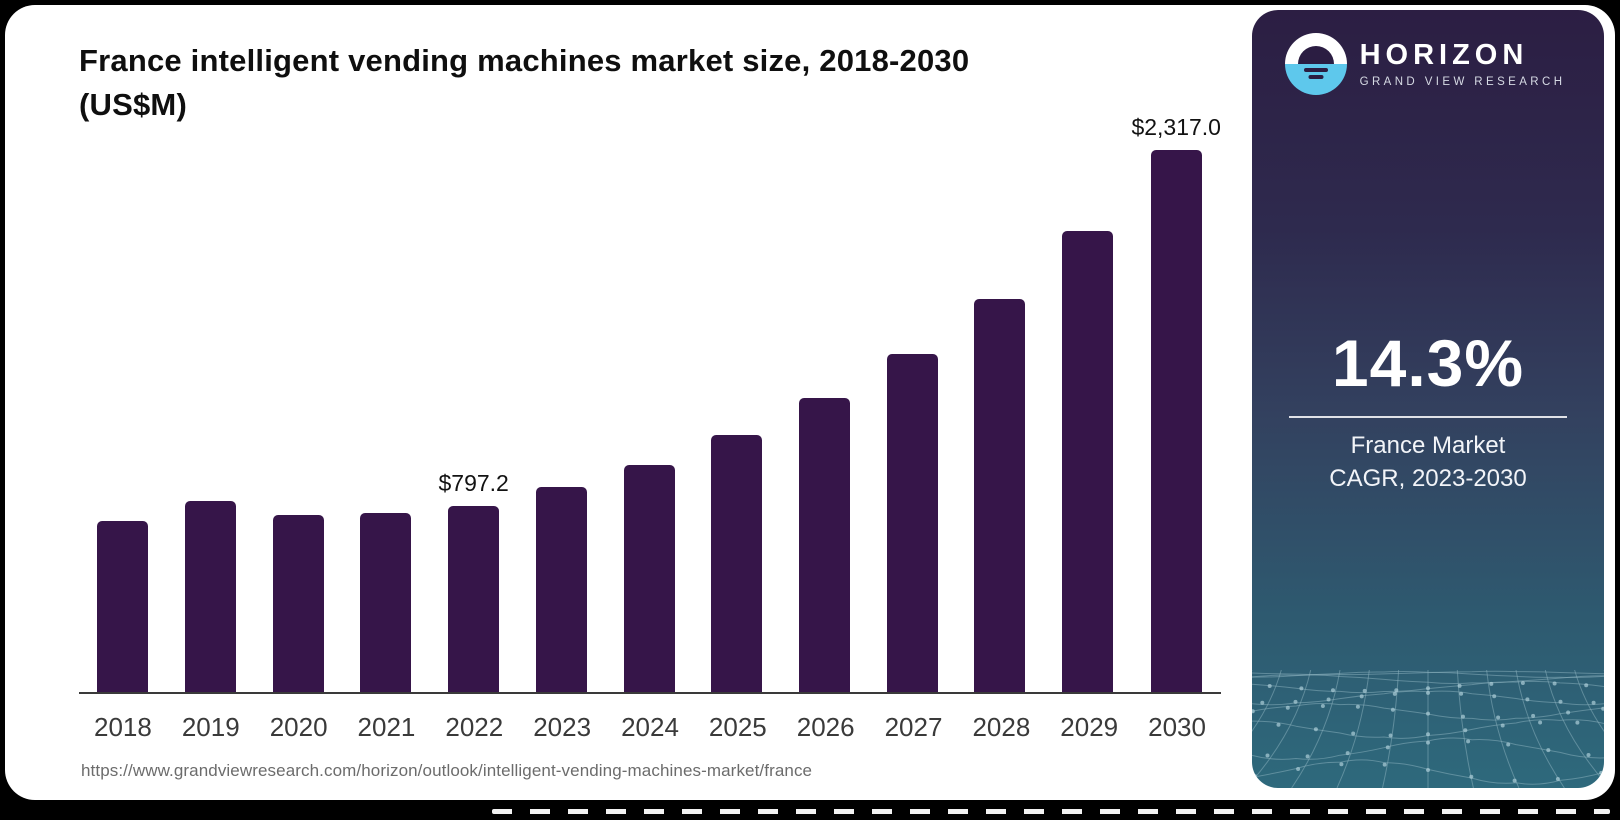 This screenshot has width=1620, height=820. I want to click on logo-sun-dome, so click(1315, 55).